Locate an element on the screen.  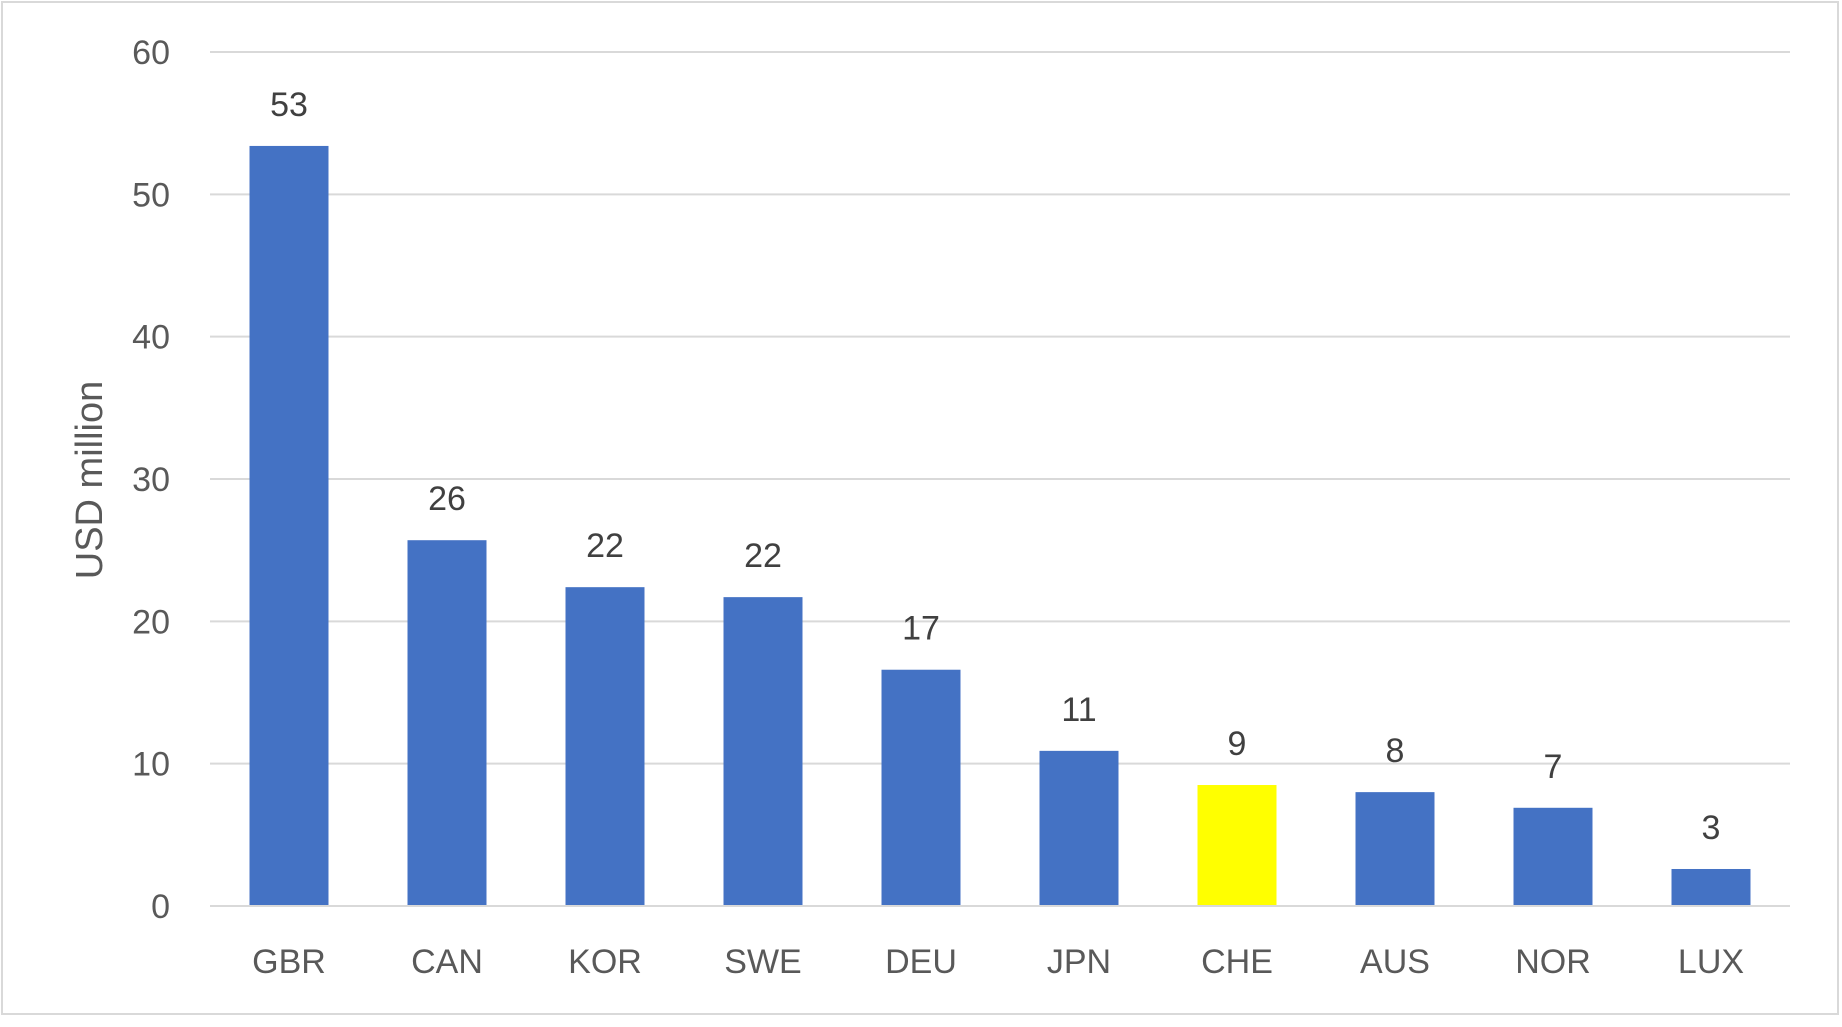
y-axis-ticks: 0 10 20 30 40 50 60 is located at coordinates (151, 480).